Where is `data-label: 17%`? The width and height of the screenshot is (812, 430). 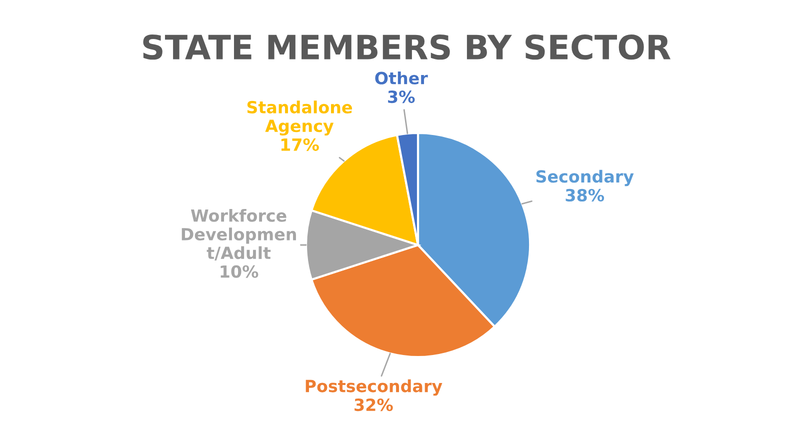
data-label: 17% is located at coordinates (300, 144).